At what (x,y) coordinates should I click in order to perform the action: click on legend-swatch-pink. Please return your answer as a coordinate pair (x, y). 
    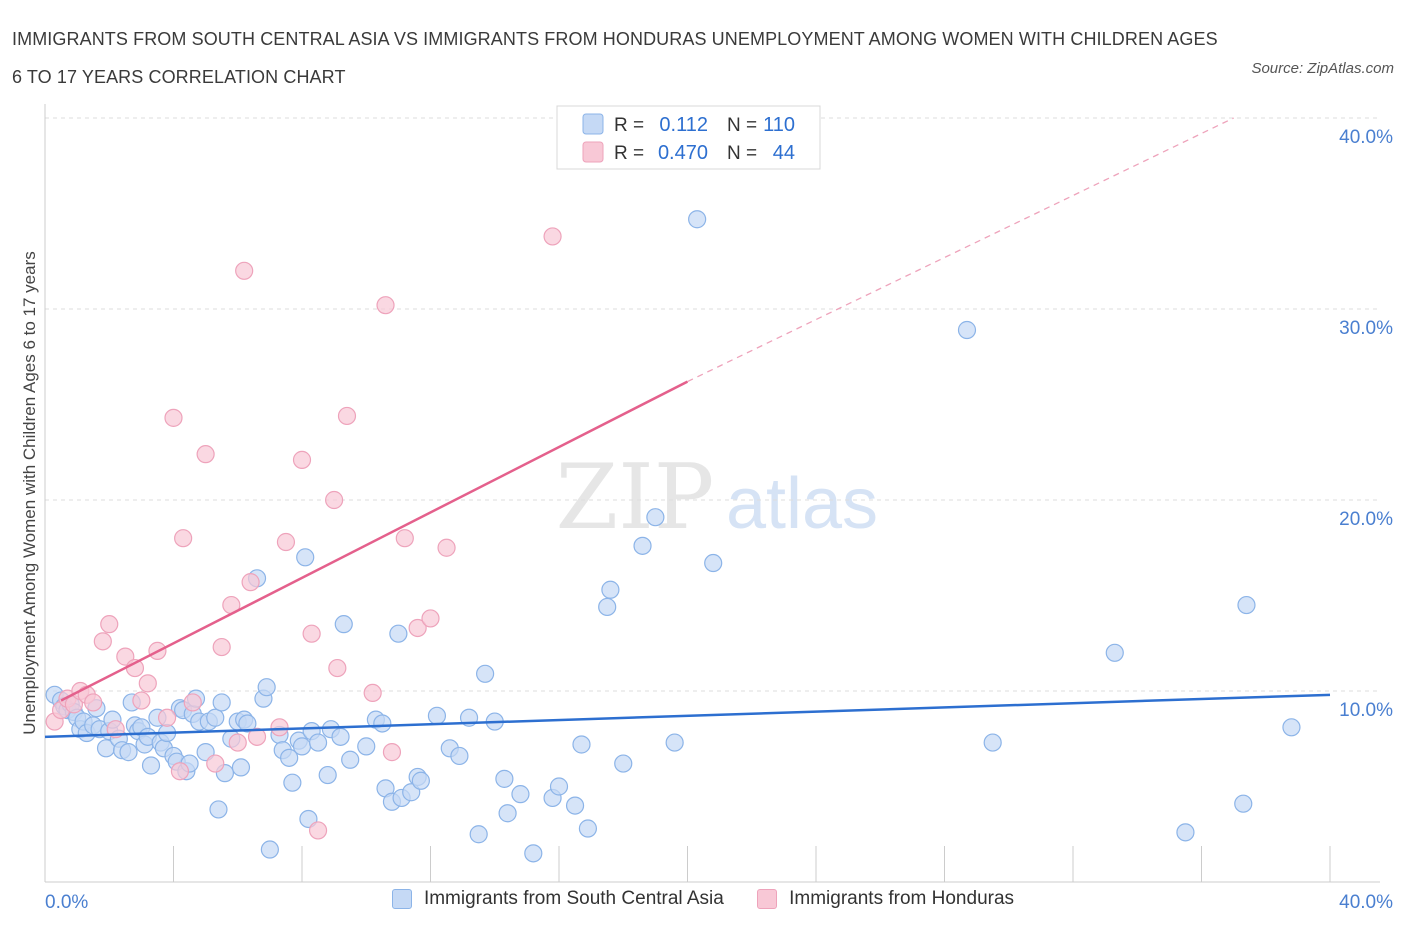
    Looking at the image, I should click on (767, 899).